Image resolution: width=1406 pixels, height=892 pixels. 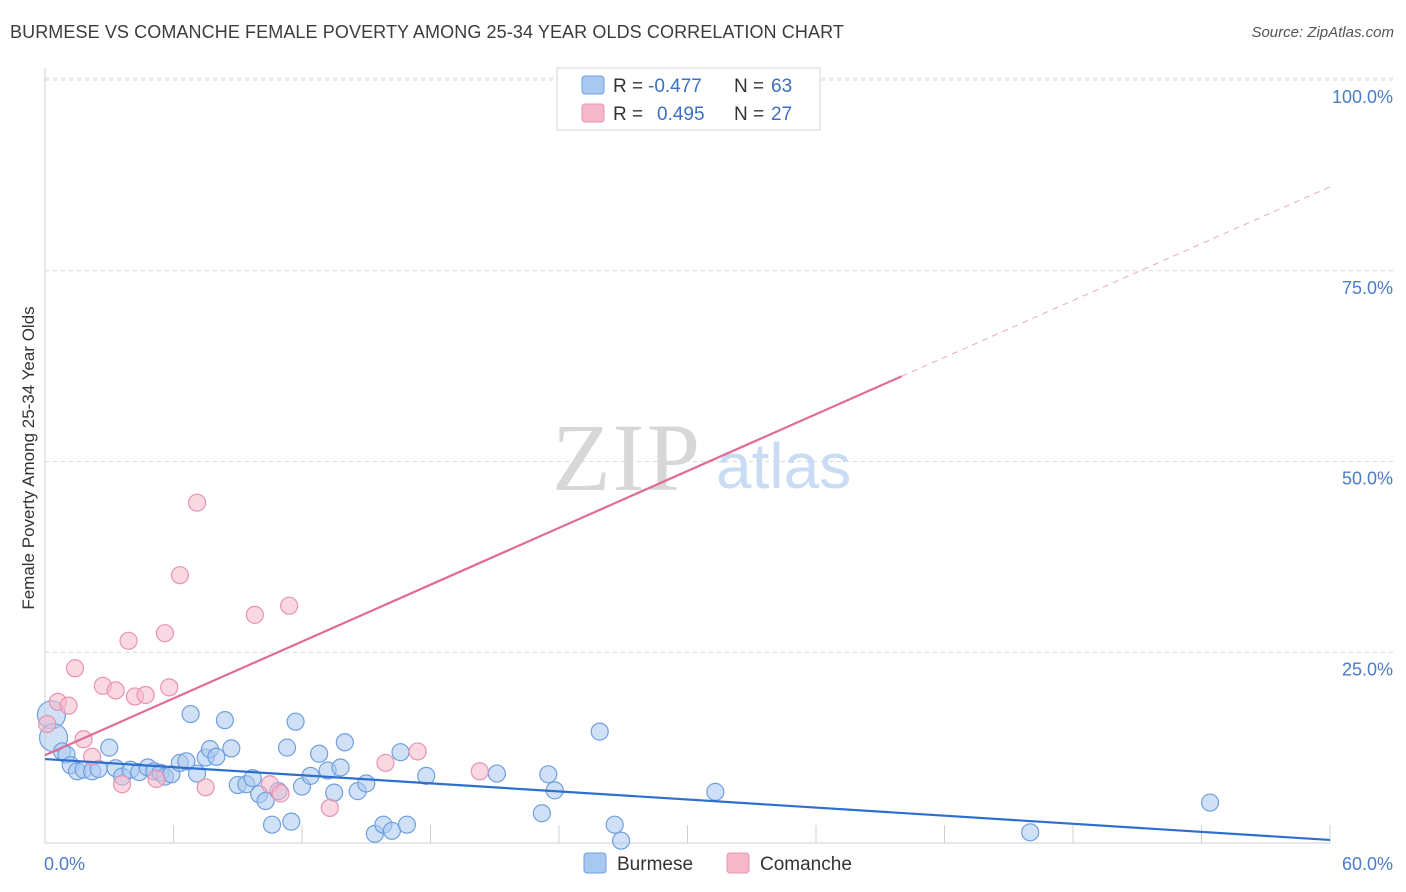 What do you see at coordinates (738, 863) in the screenshot?
I see `bottom-legend-swatch-comanche` at bounding box center [738, 863].